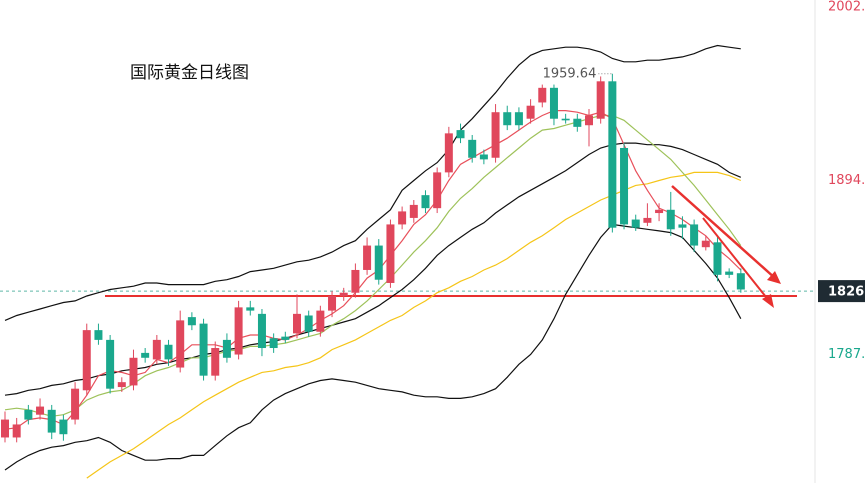  I want to click on trend-arrows, so click(726, 246).